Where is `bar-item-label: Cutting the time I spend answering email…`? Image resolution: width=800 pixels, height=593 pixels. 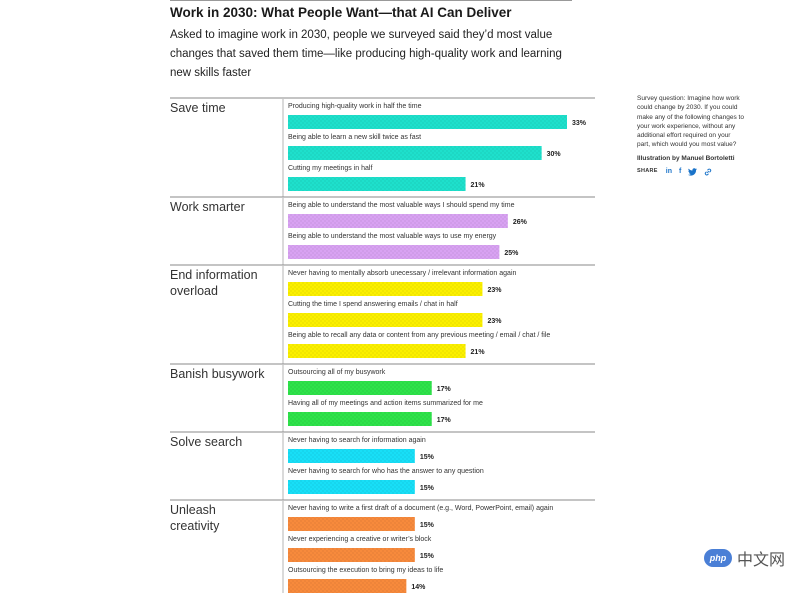 bar-item-label: Cutting the time I spend answering email… is located at coordinates (373, 304).